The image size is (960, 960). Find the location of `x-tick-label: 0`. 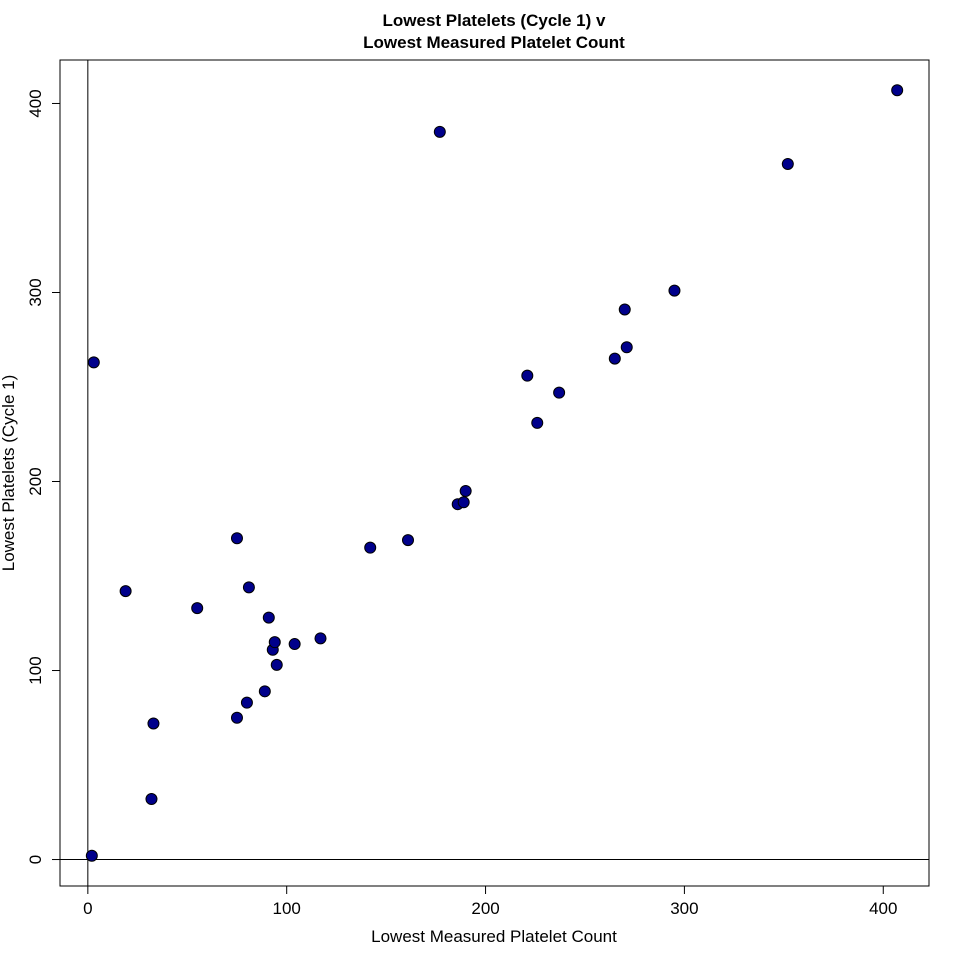

x-tick-label: 0 is located at coordinates (87, 908).